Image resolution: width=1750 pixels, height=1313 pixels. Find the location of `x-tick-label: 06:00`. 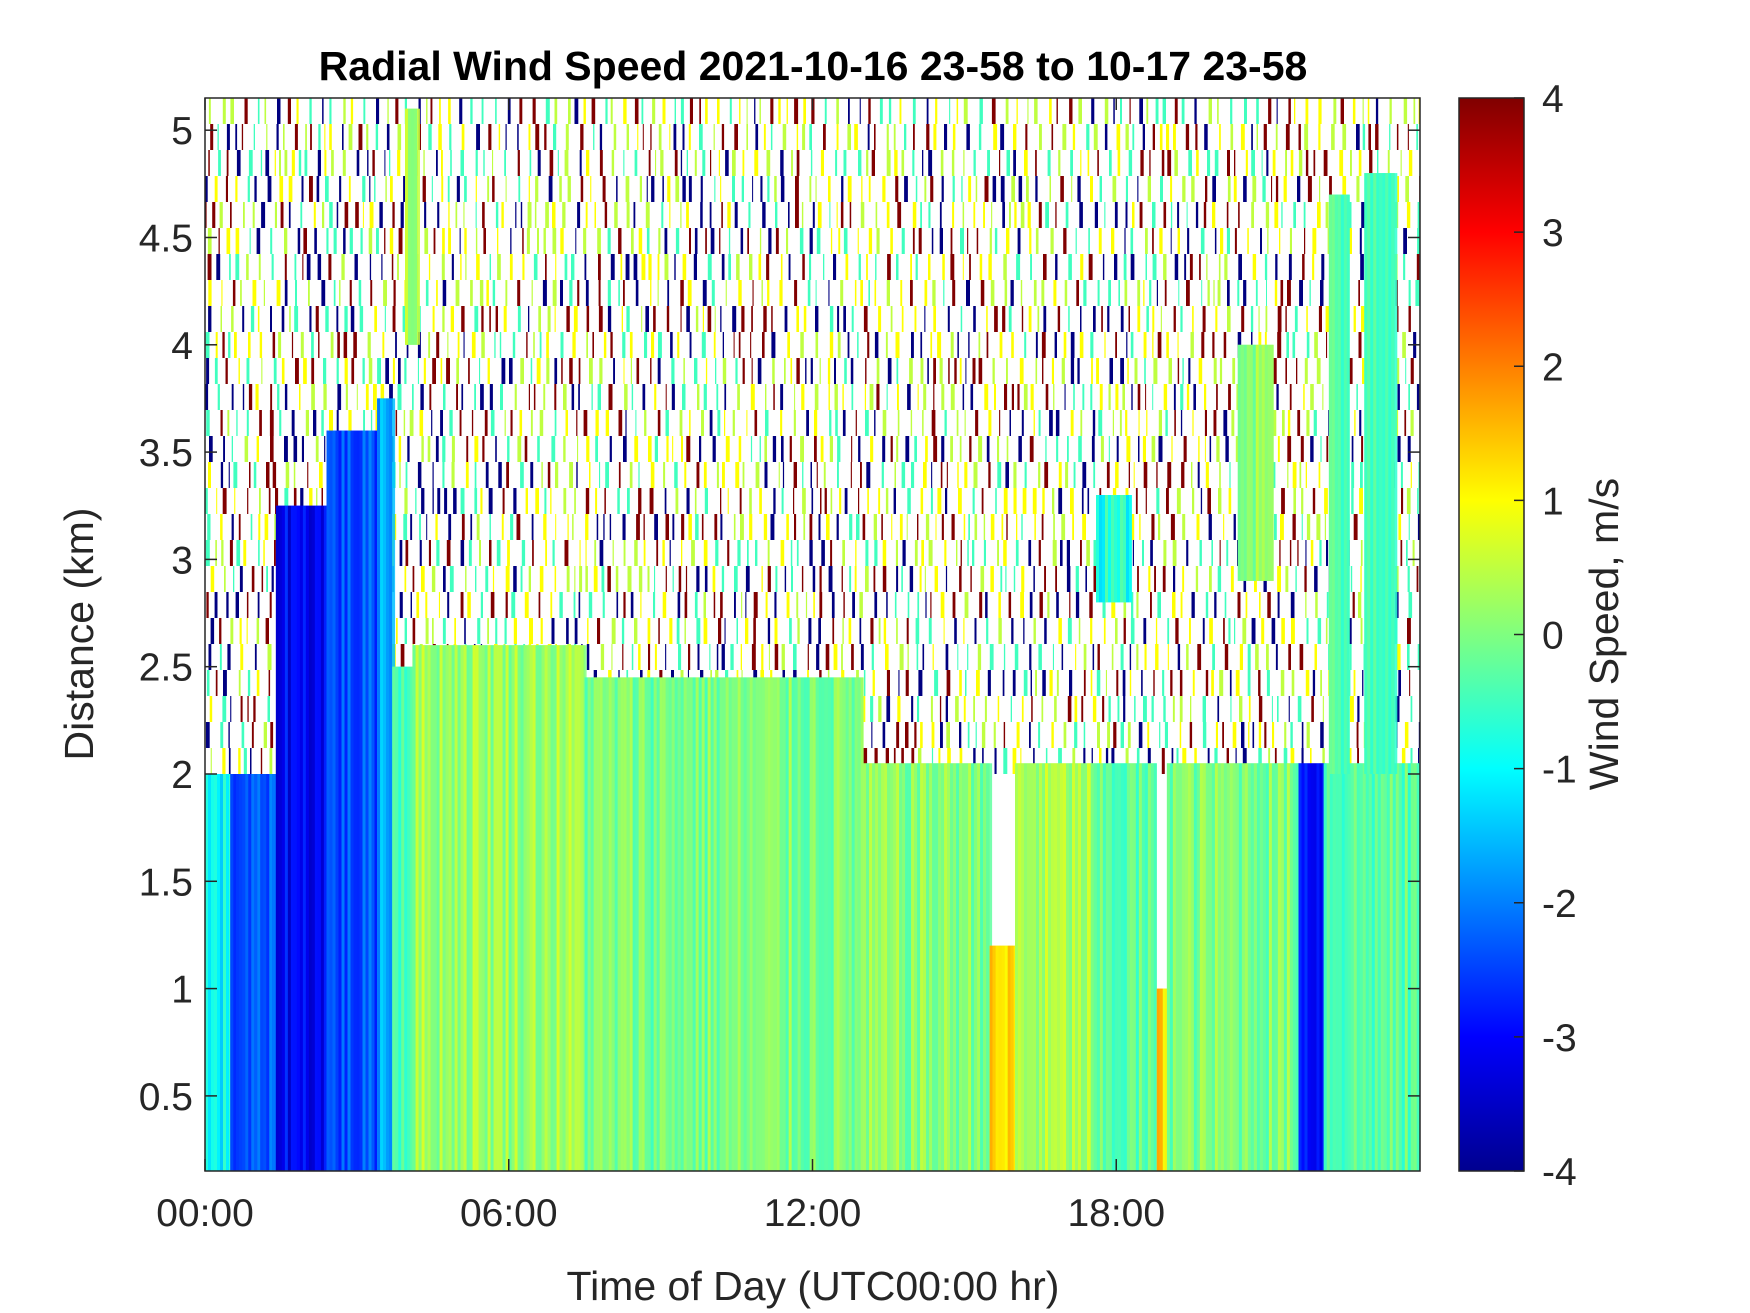

x-tick-label: 06:00 is located at coordinates (509, 1213).